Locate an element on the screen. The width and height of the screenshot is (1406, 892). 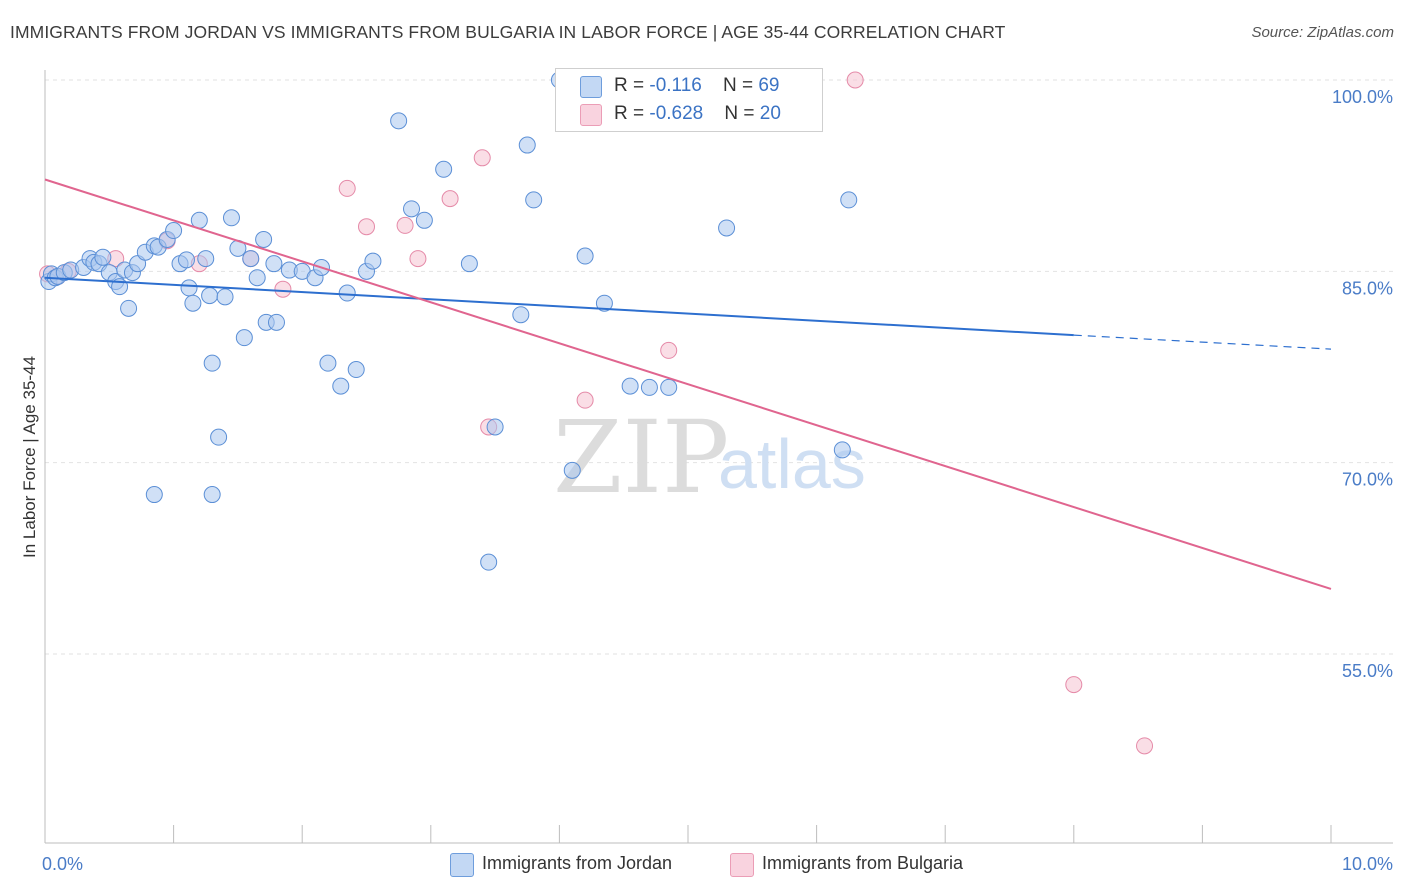
bulgaria-r-label: R = is located at coordinates (632, 113).